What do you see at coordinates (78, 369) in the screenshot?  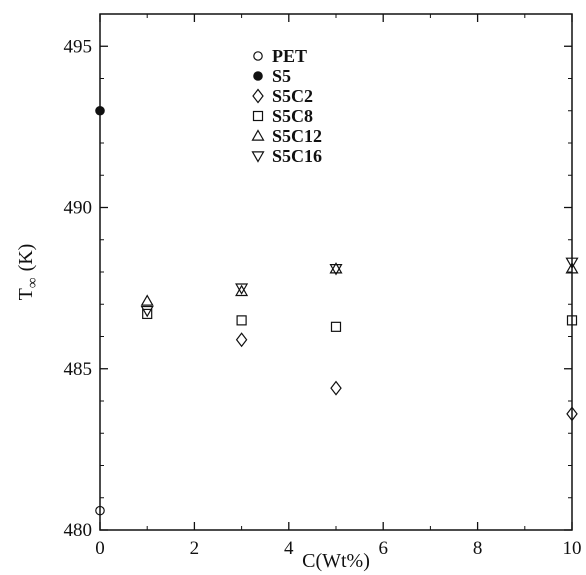 I see `y-tick-label: 485` at bounding box center [78, 369].